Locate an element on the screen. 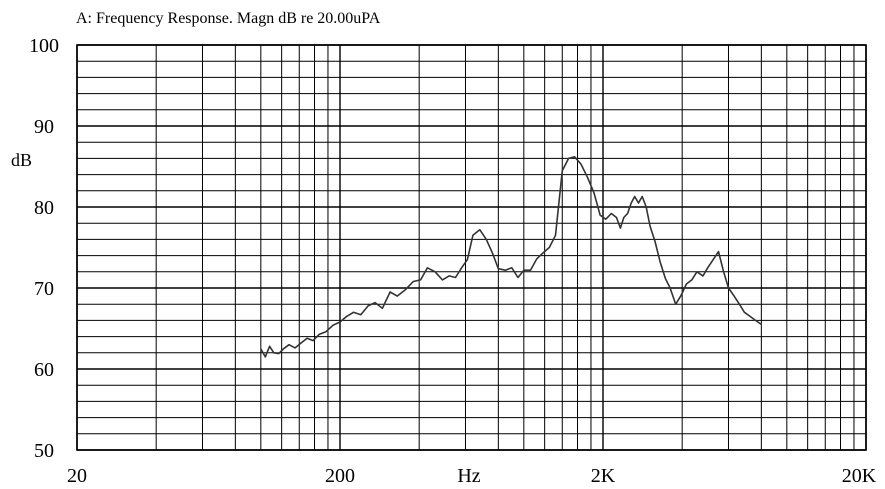 This screenshot has width=885, height=489. x-tick-label: 20K is located at coordinates (859, 476).